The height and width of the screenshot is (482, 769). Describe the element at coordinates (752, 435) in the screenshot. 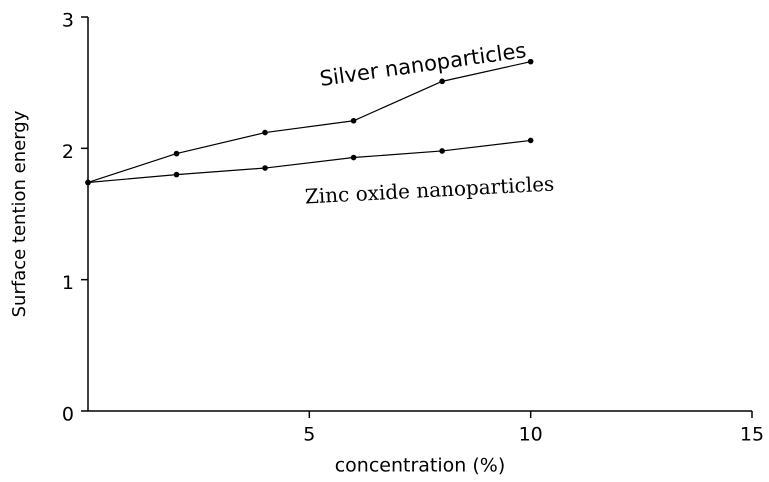

I see `x-tick-label: 15` at that location.